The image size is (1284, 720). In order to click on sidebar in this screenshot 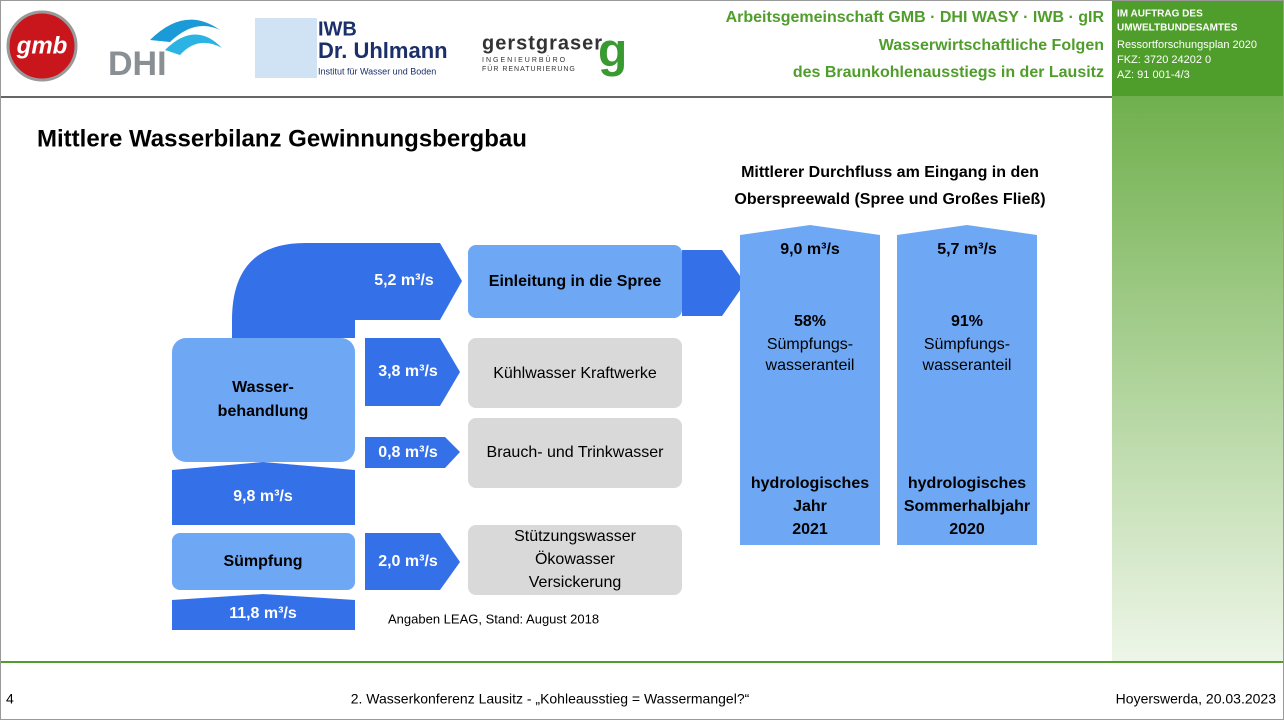, I will do `click(1198, 331)`.